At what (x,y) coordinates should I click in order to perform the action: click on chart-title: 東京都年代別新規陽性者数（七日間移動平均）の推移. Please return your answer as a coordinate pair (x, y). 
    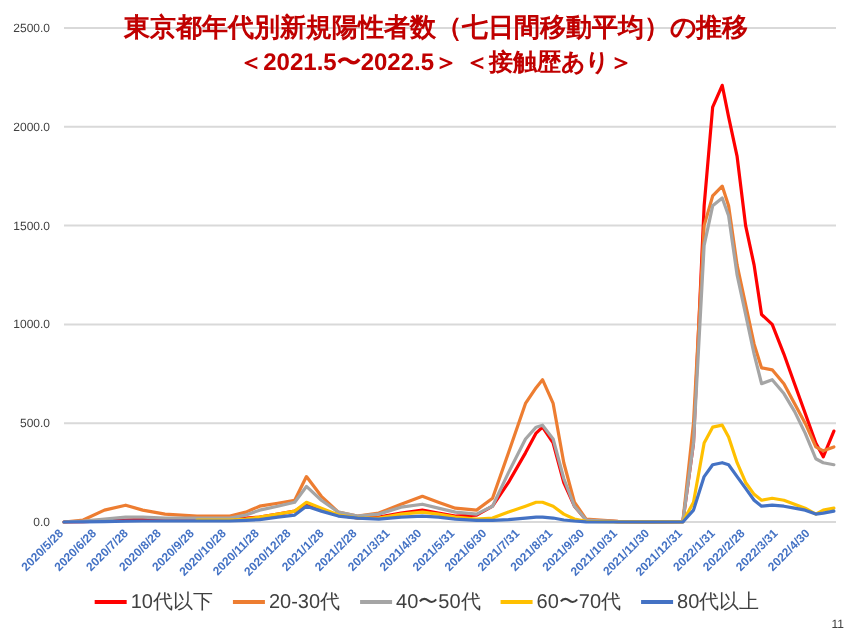
    Looking at the image, I should click on (435, 27).